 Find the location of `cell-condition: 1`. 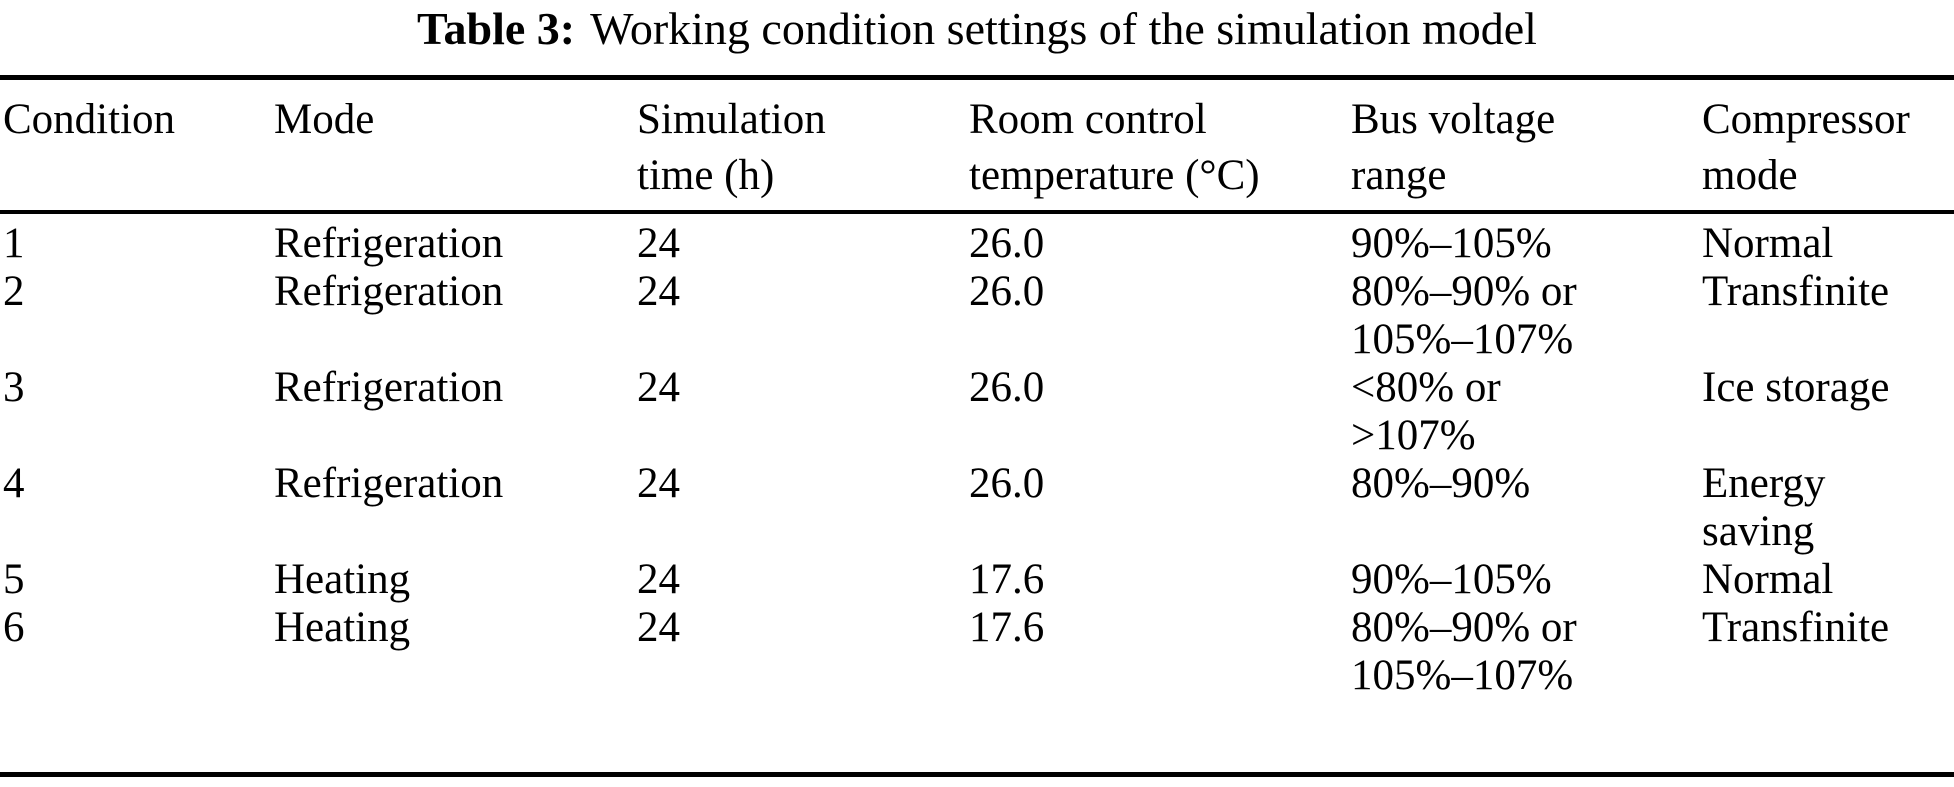

cell-condition: 1 is located at coordinates (14, 243).